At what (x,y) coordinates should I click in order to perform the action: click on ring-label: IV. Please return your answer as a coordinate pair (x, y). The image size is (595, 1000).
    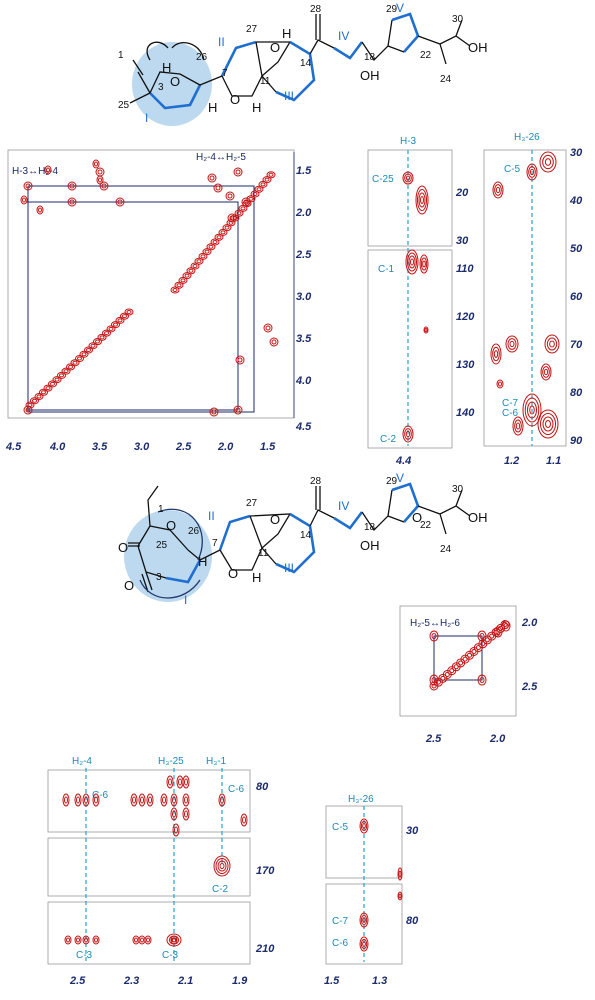
    Looking at the image, I should click on (343, 36).